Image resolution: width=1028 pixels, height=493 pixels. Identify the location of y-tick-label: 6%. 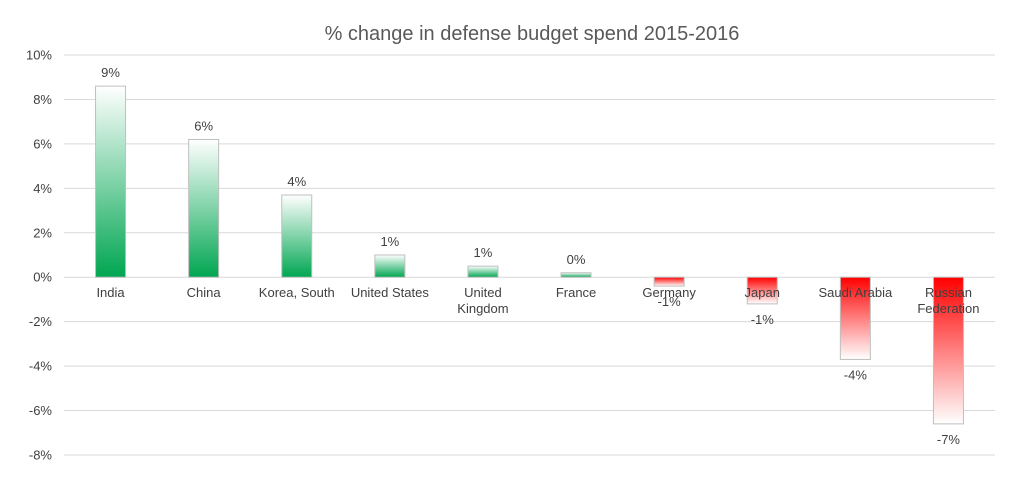
(42, 143).